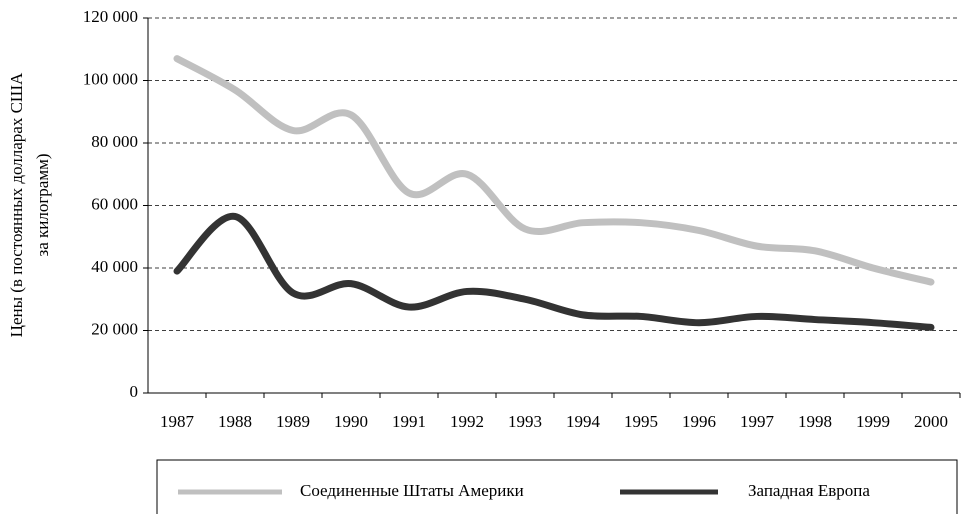  Describe the element at coordinates (525, 421) in the screenshot. I see `x-tick-label: 1993` at that location.